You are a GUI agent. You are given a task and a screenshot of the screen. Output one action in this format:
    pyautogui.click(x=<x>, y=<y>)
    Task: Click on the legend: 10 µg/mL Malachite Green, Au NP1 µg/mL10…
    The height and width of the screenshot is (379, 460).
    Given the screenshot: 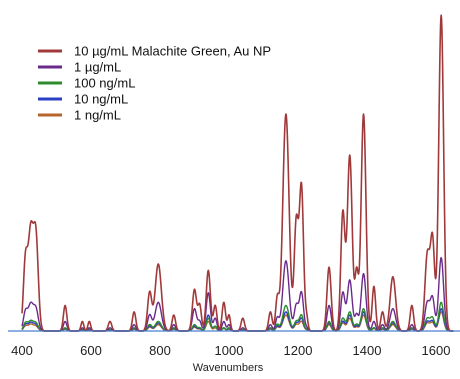 What is the action you would take?
    pyautogui.click(x=154, y=83)
    